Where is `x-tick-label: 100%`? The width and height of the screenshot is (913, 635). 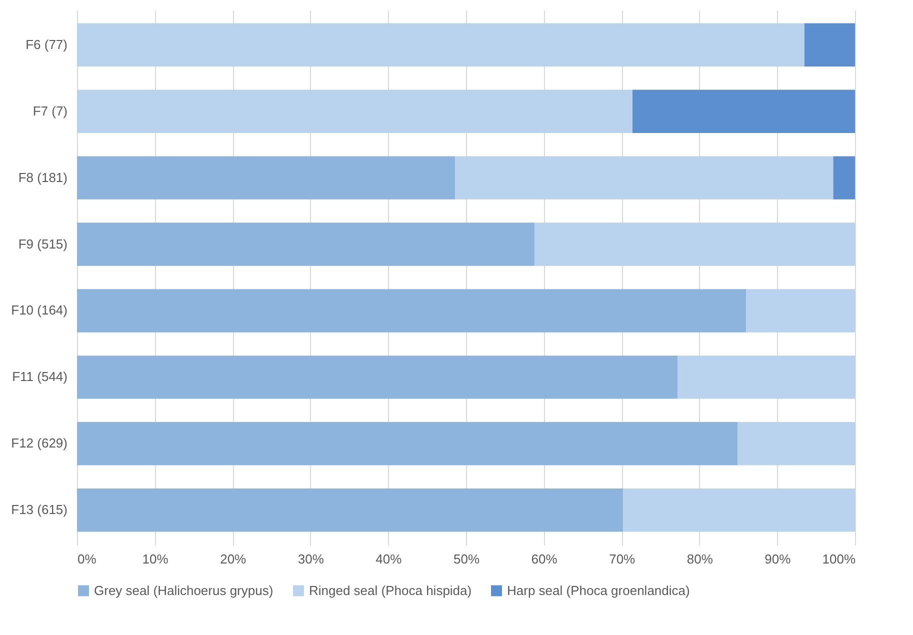 x-tick-label: 100% is located at coordinates (839, 559).